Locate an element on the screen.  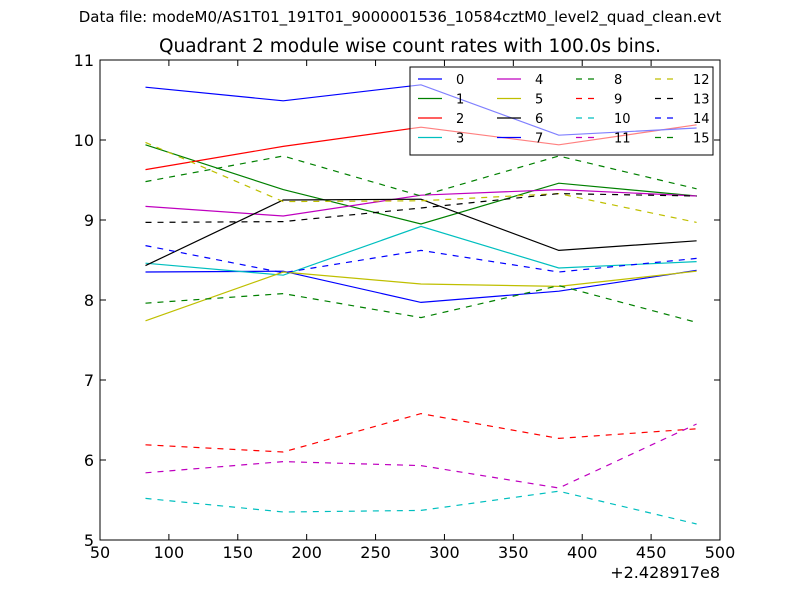
y-tick-label: 10 is located at coordinates (84, 140).